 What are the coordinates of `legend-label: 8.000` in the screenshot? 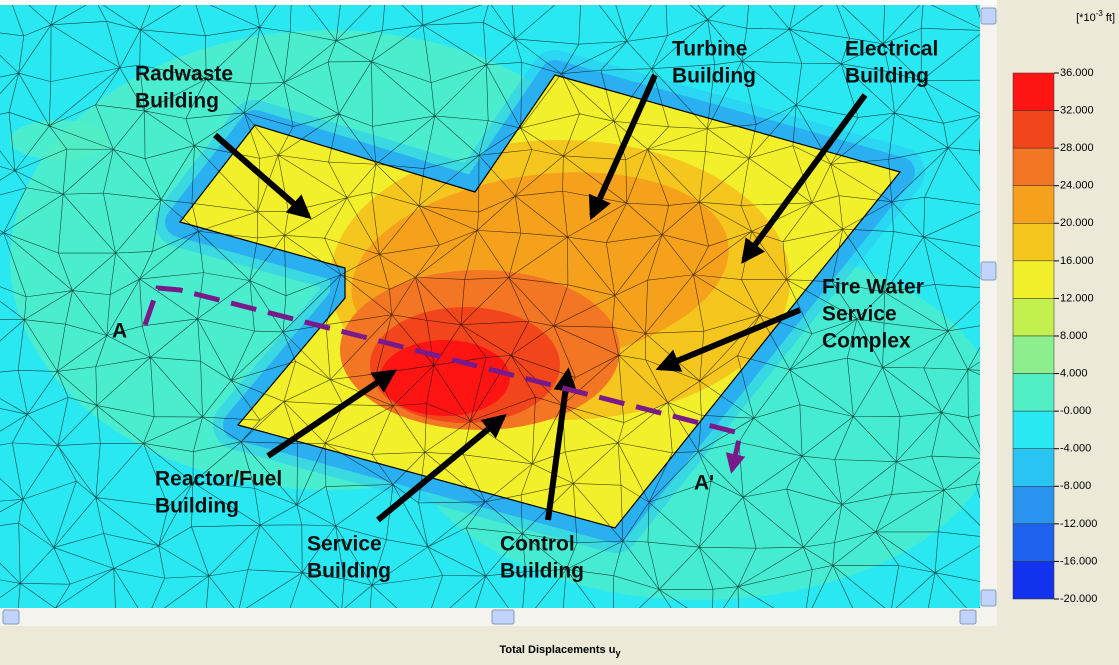 It's located at (1074, 336).